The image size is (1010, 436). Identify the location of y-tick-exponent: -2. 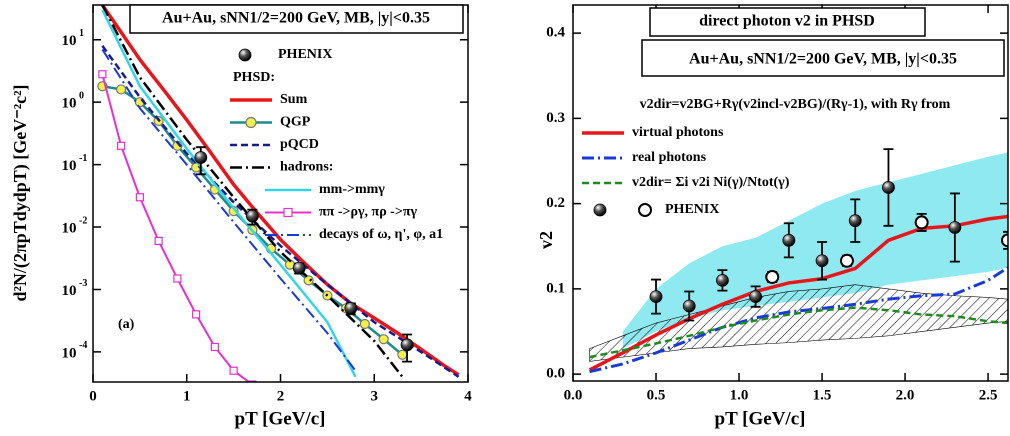
(83, 220).